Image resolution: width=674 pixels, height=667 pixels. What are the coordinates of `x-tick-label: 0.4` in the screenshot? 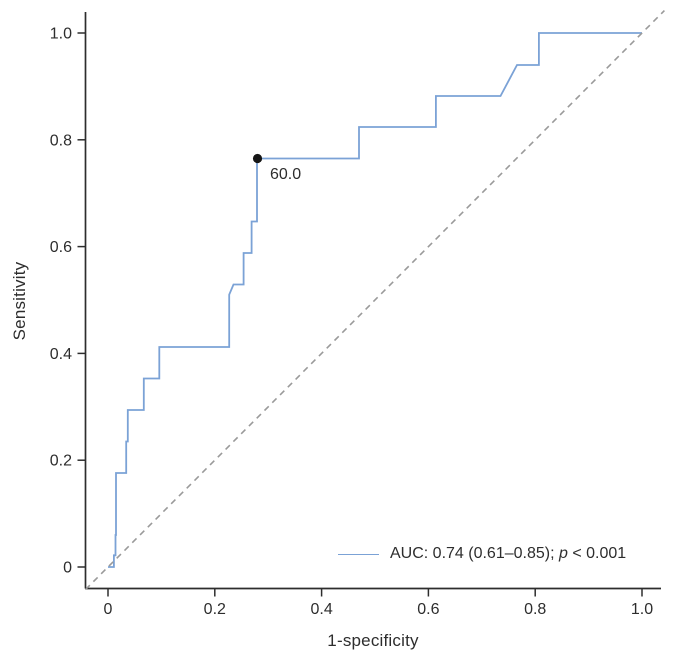 It's located at (321, 609).